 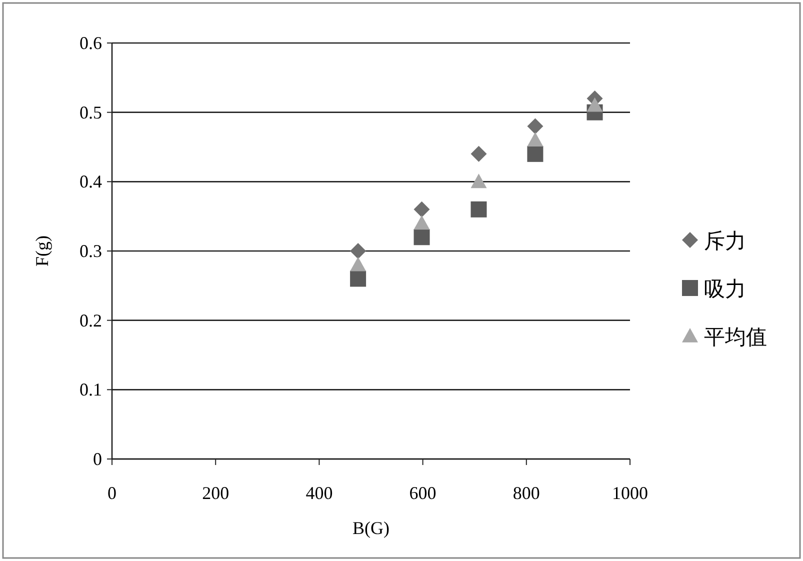 I want to click on x-tick-label: 400, so click(x=319, y=493).